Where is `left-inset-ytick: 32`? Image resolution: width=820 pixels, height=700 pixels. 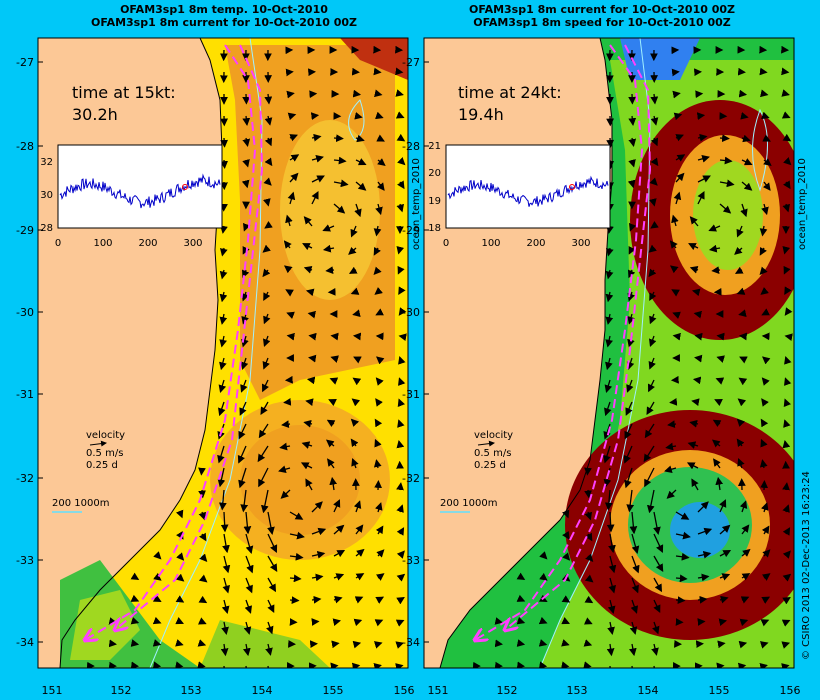
left-inset-ytick: 32 is located at coordinates (46, 162).